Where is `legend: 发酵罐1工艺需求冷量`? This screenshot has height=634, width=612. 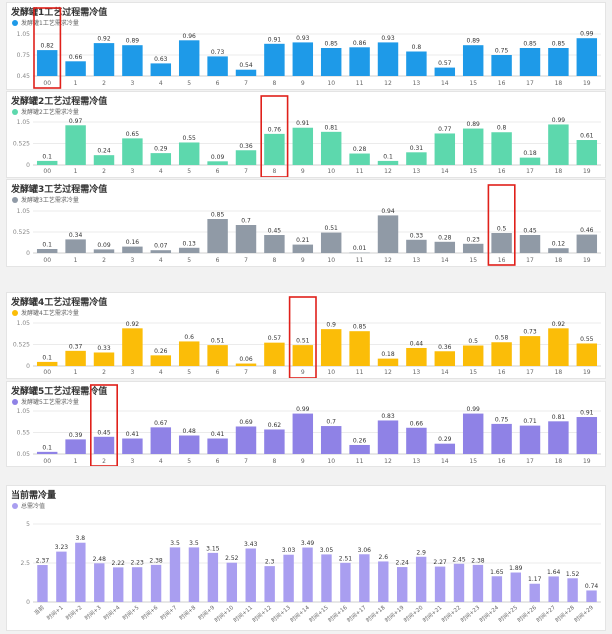
legend: 发酵罐1工艺需求冷量 is located at coordinates (45, 22).